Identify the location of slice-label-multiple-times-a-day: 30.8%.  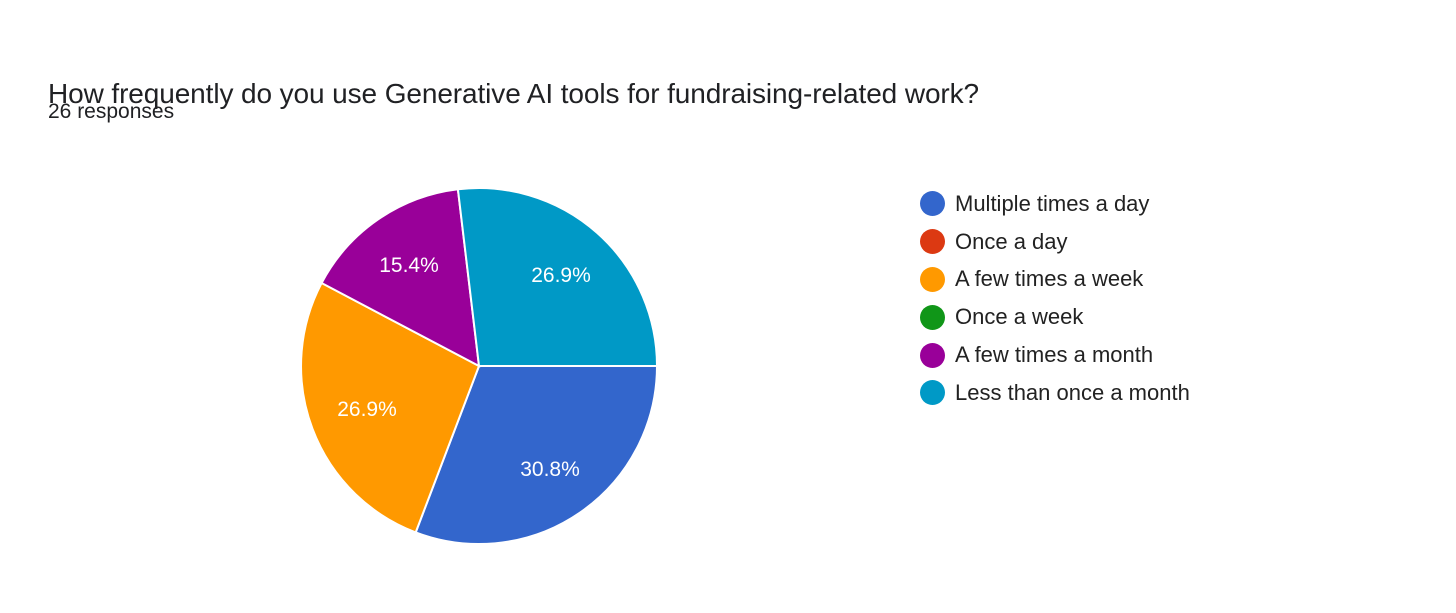
(550, 469).